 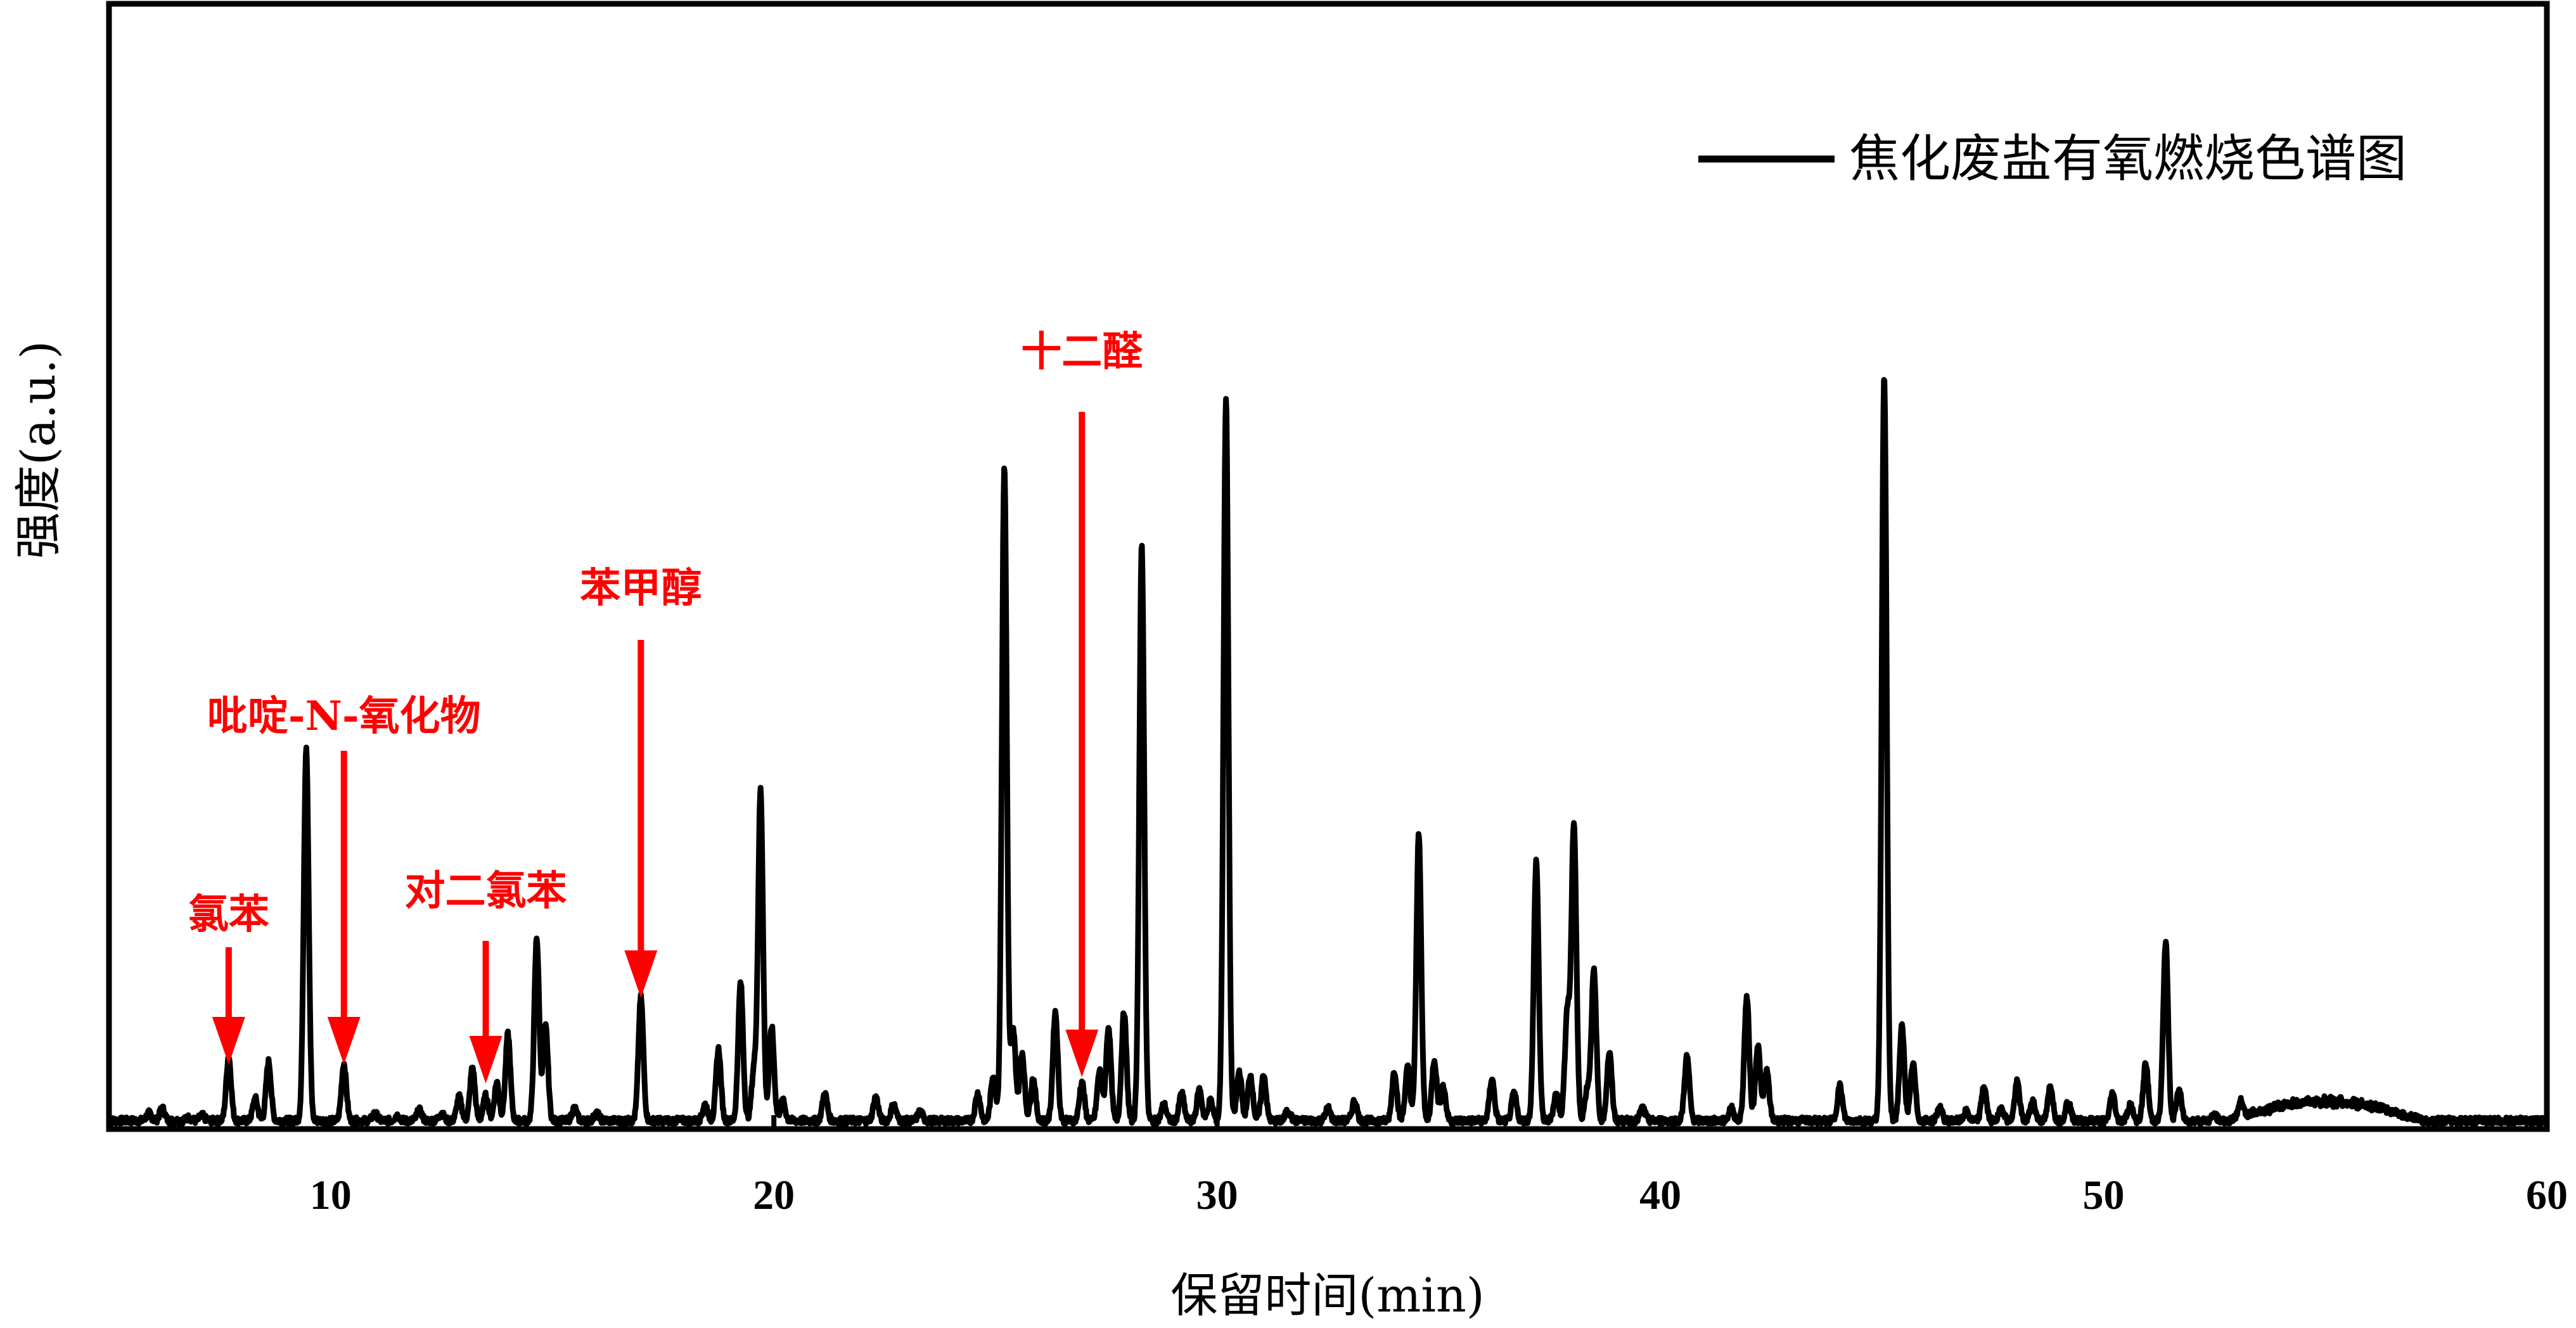 I want to click on y-axis-title: 强度(a.u.), so click(x=38, y=450).